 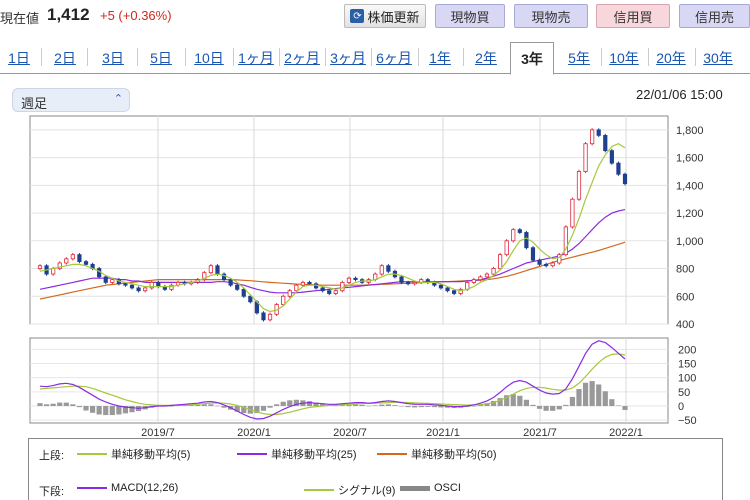 I want to click on period-select: 週足 ⌃, so click(x=71, y=100).